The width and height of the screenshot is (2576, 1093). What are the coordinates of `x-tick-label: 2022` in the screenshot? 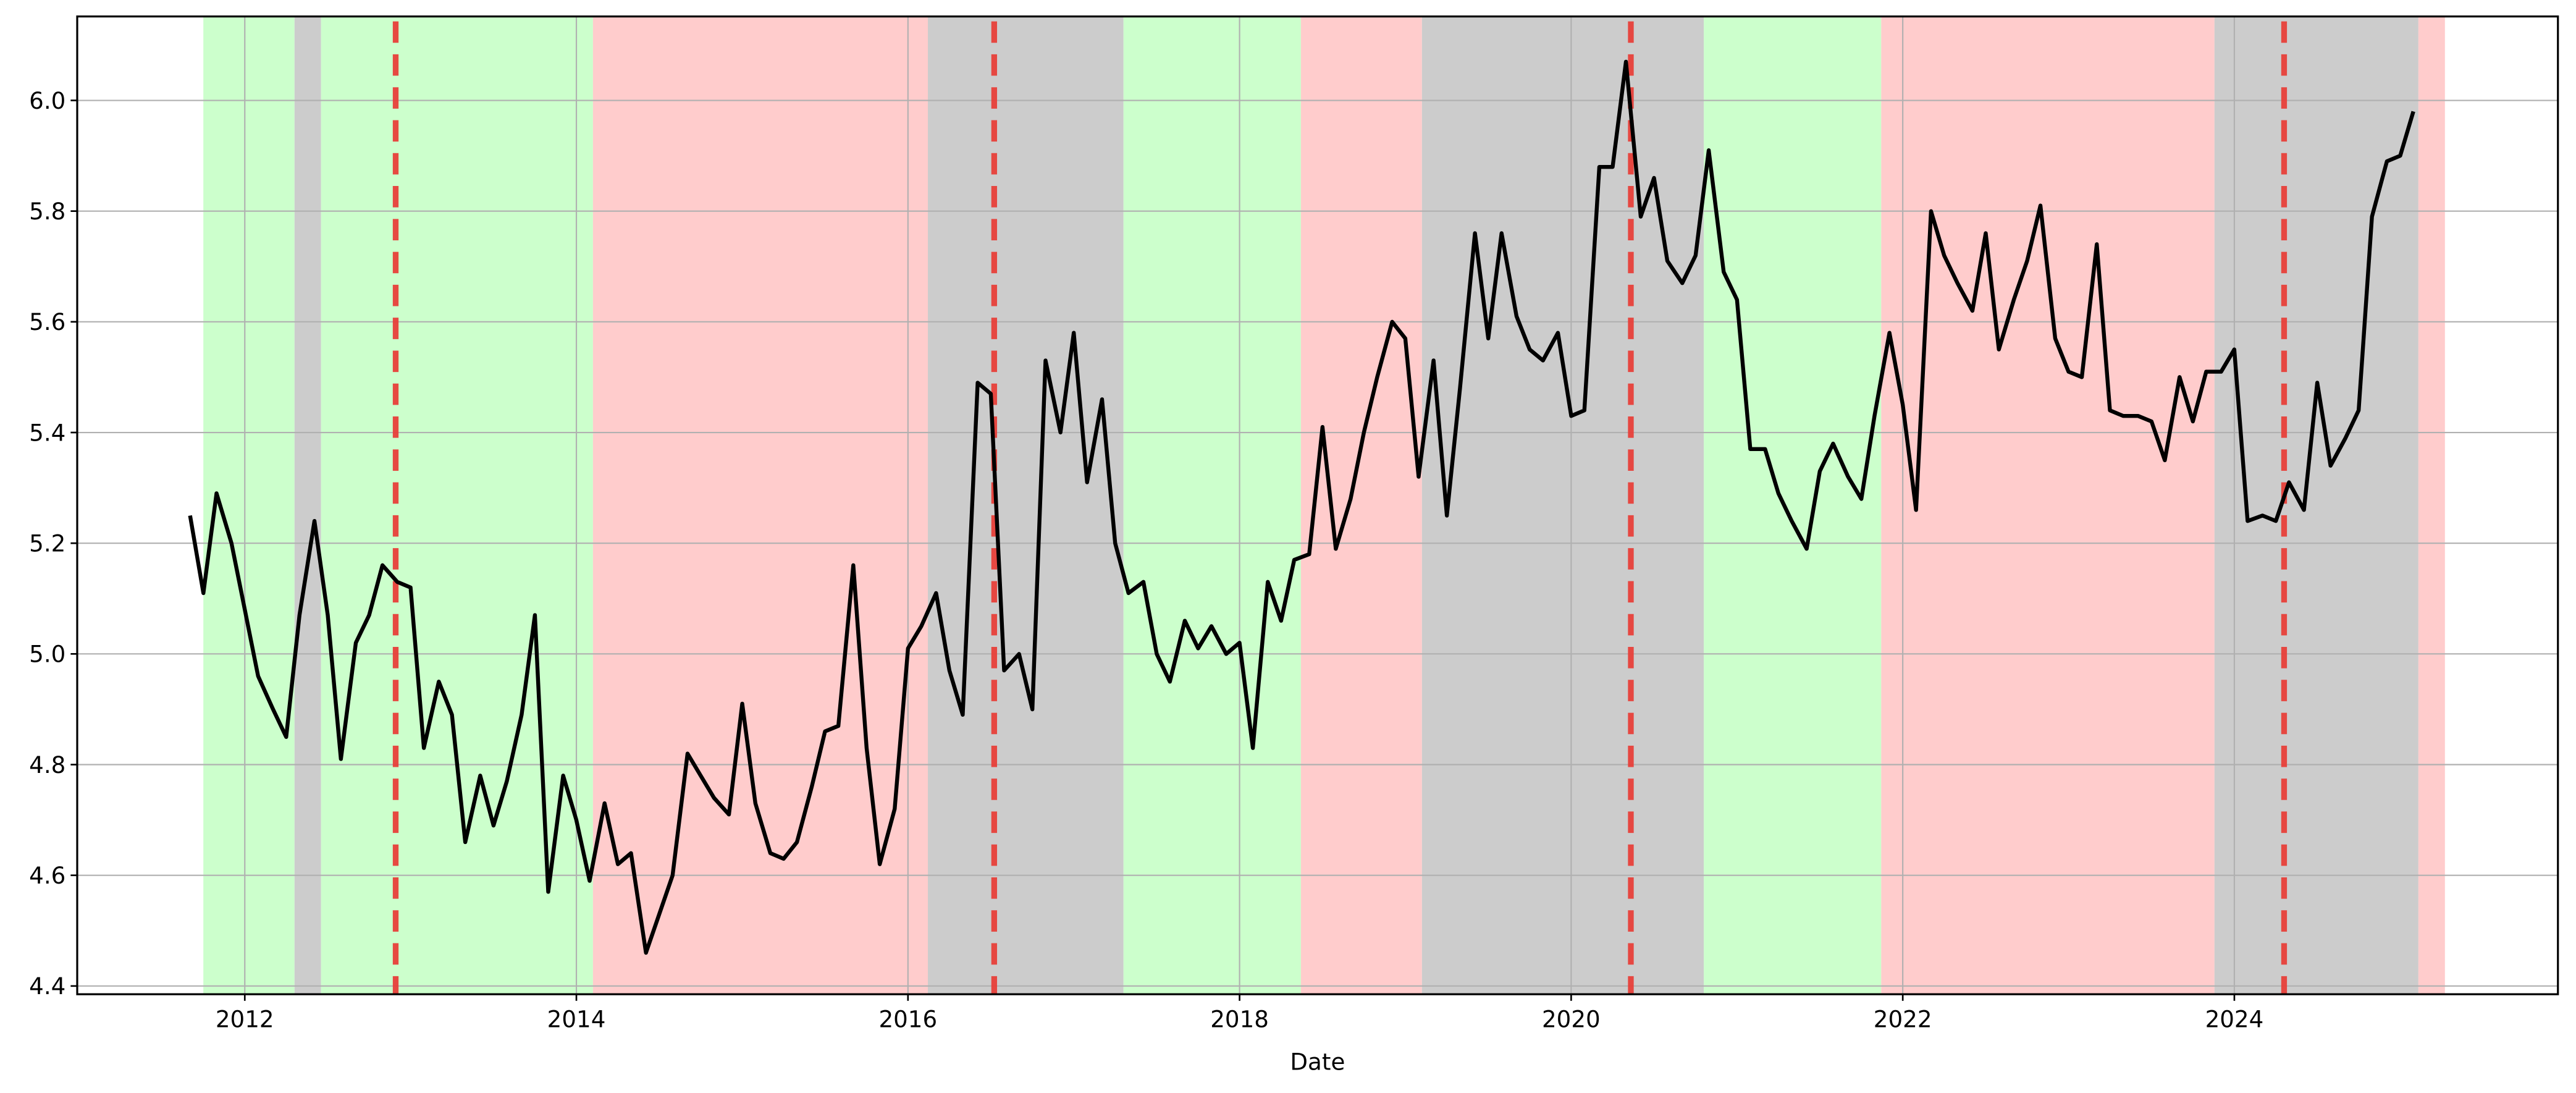 It's located at (1903, 1019).